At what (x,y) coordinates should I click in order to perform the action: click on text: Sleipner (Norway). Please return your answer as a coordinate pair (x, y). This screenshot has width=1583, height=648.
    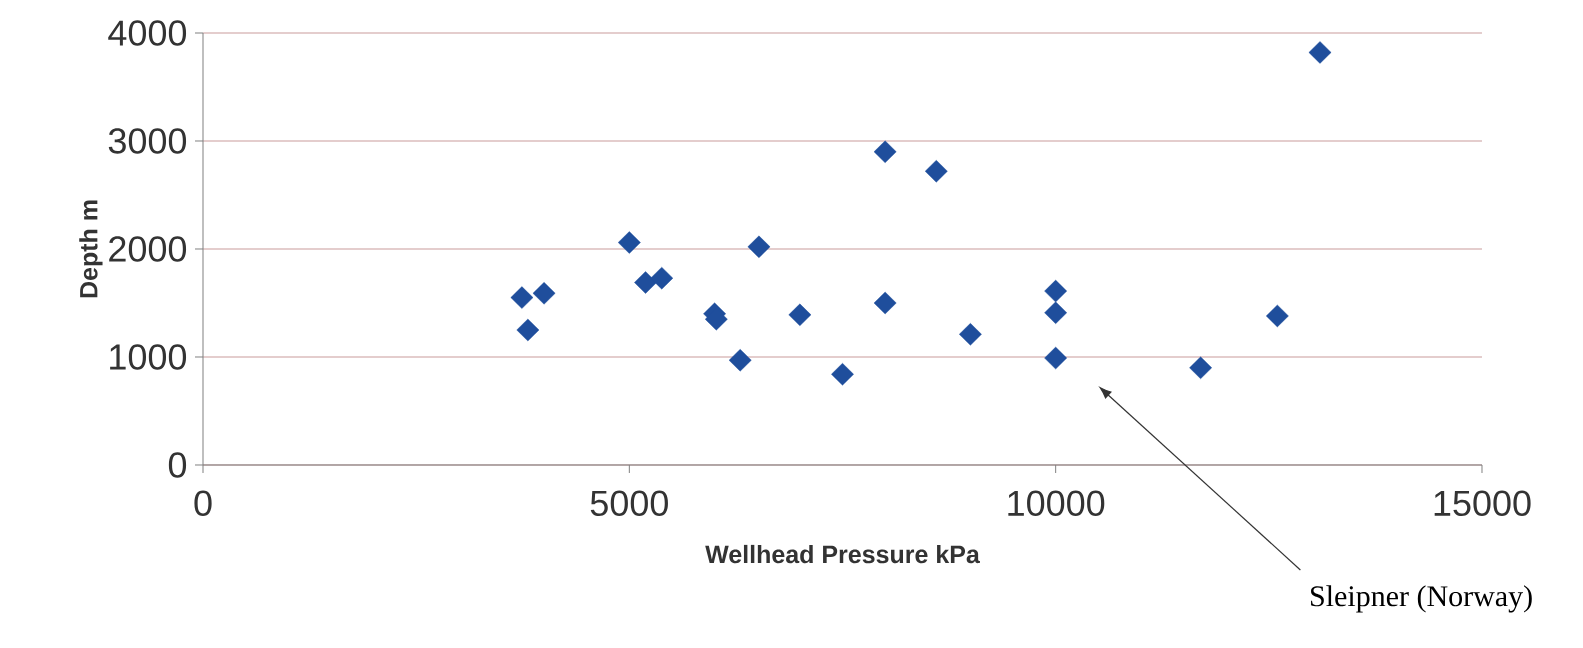
    Looking at the image, I should click on (1421, 599).